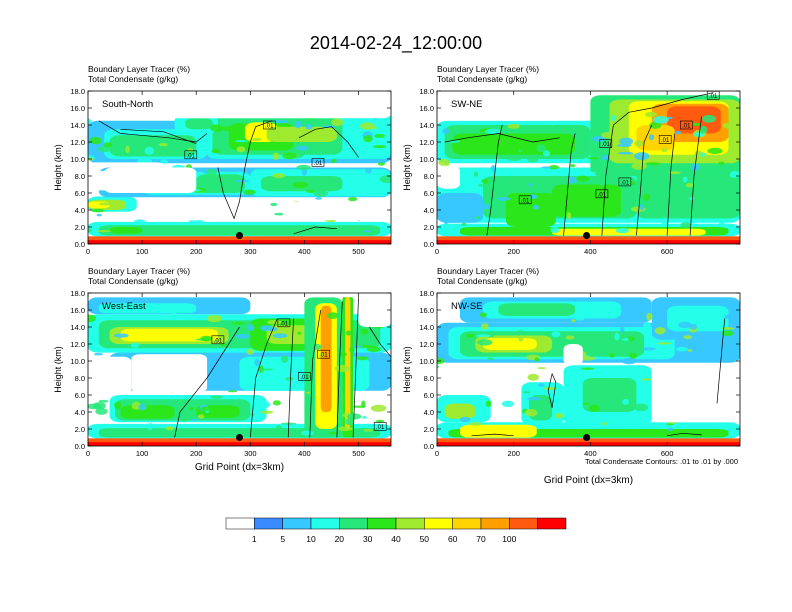 Image resolution: width=792 pixels, height=612 pixels. What do you see at coordinates (429, 412) in the screenshot?
I see `y-tick-label: 4.0` at bounding box center [429, 412].